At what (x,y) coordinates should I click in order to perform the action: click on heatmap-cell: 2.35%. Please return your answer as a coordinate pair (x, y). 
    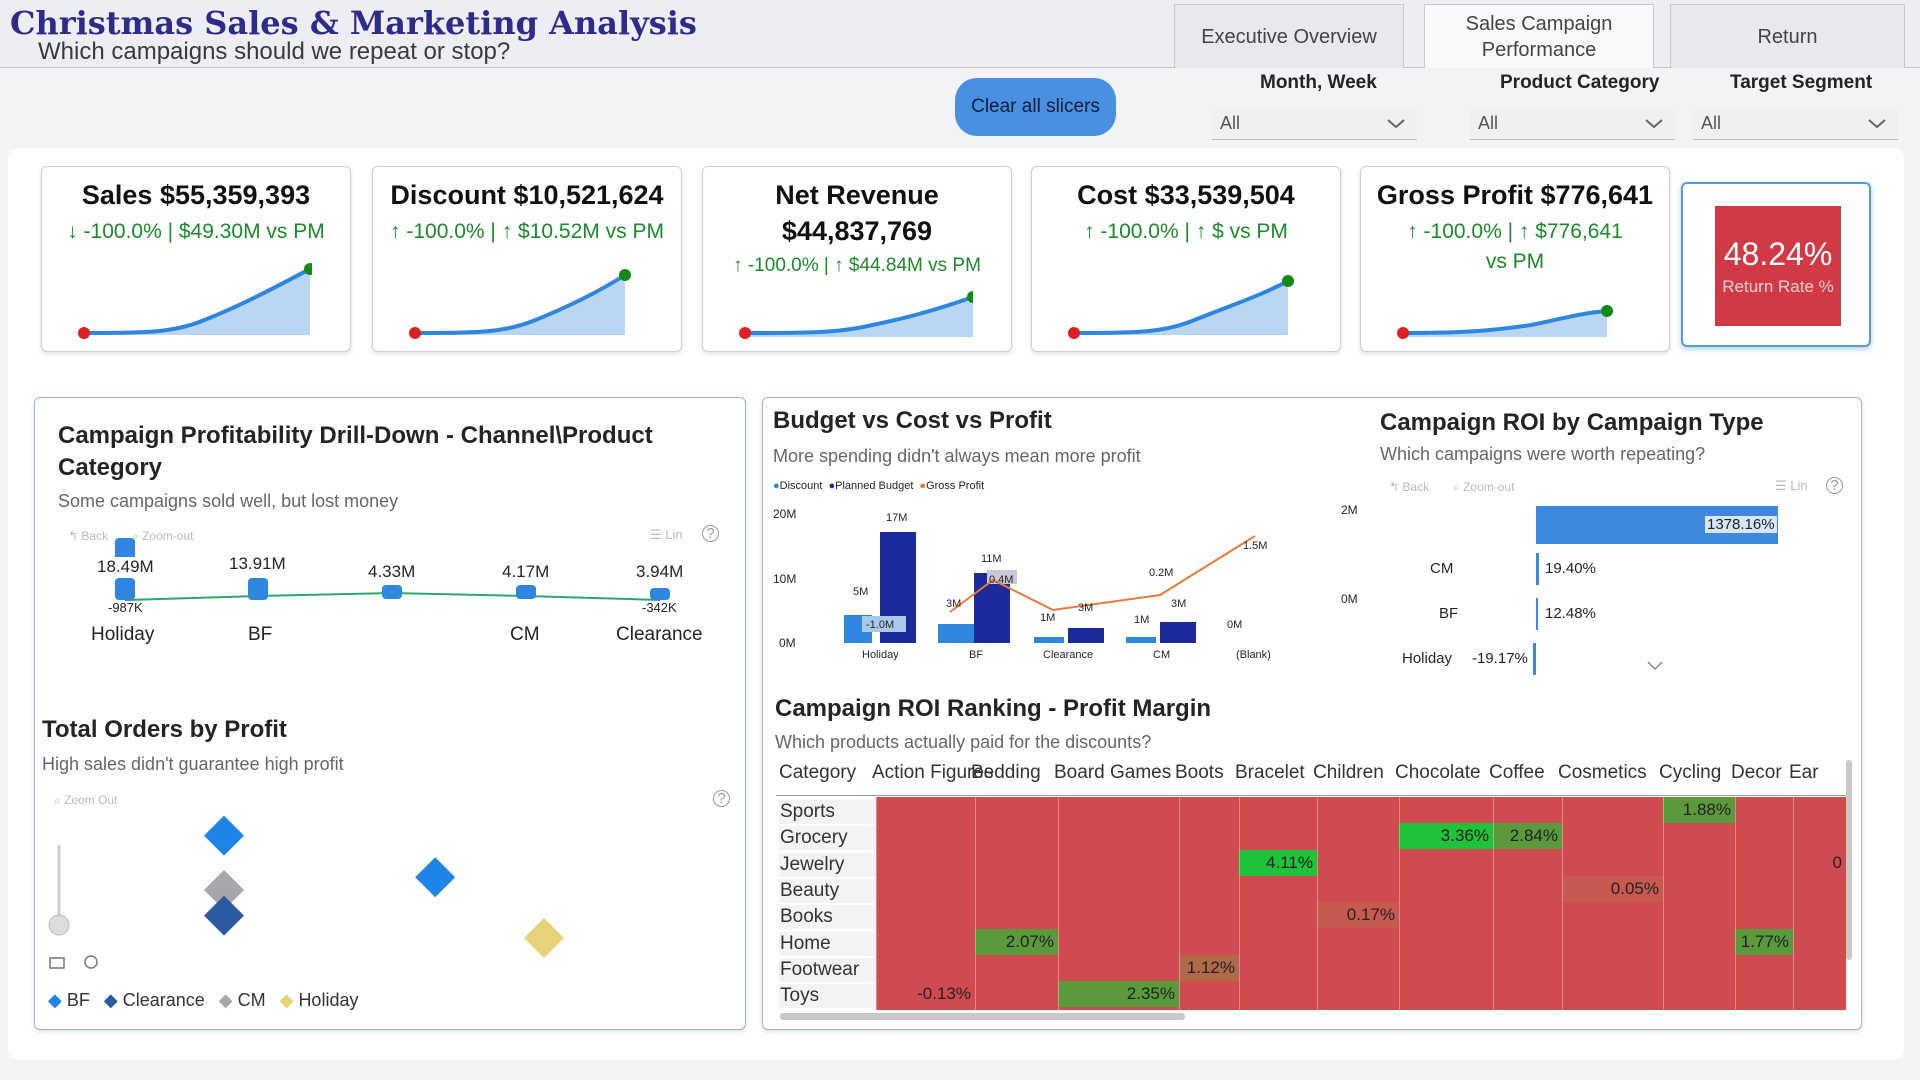
    Looking at the image, I should click on (1118, 994).